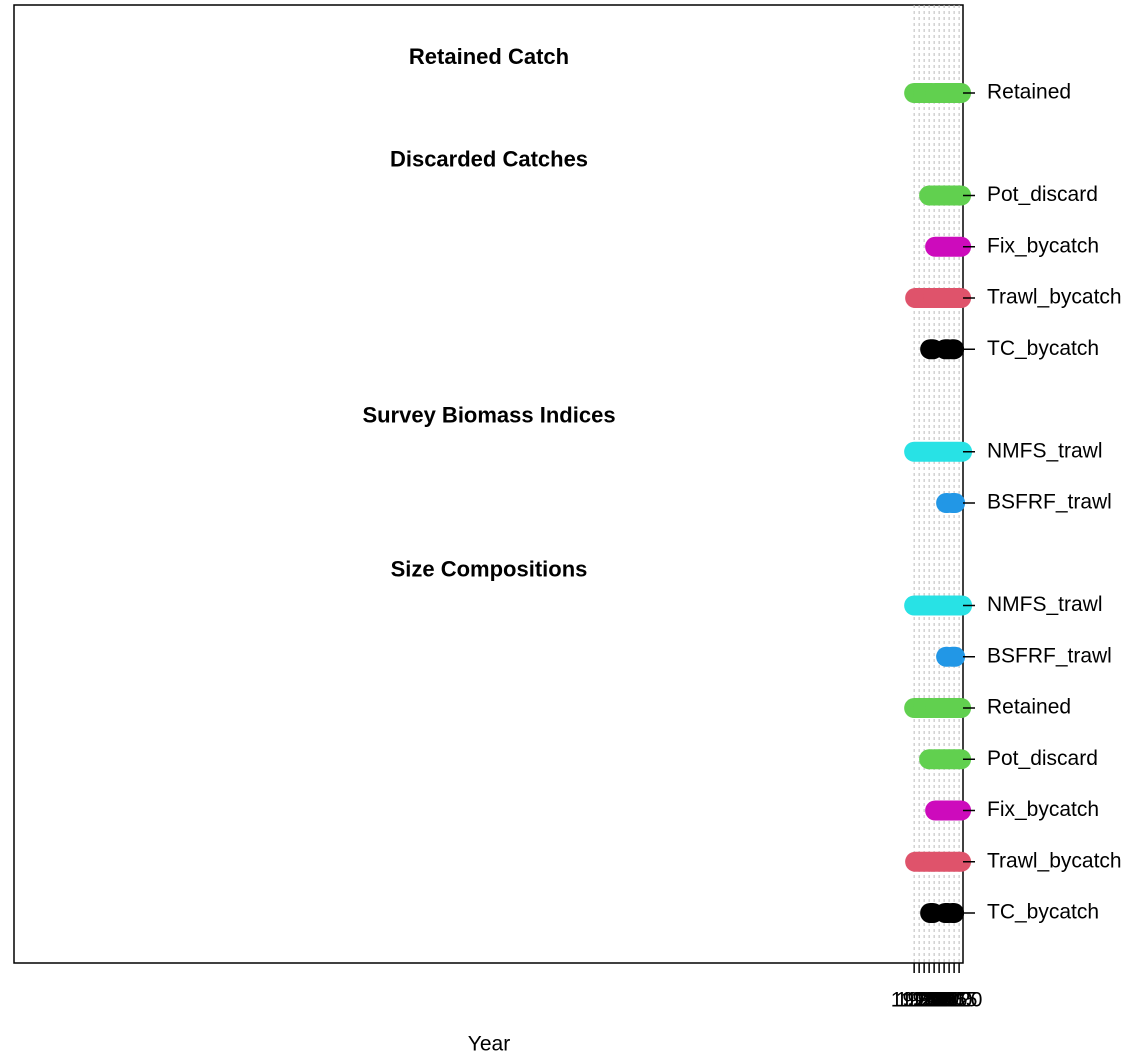  What do you see at coordinates (929, 1000) in the screenshot?
I see `x-tick-label: 1990` at bounding box center [929, 1000].